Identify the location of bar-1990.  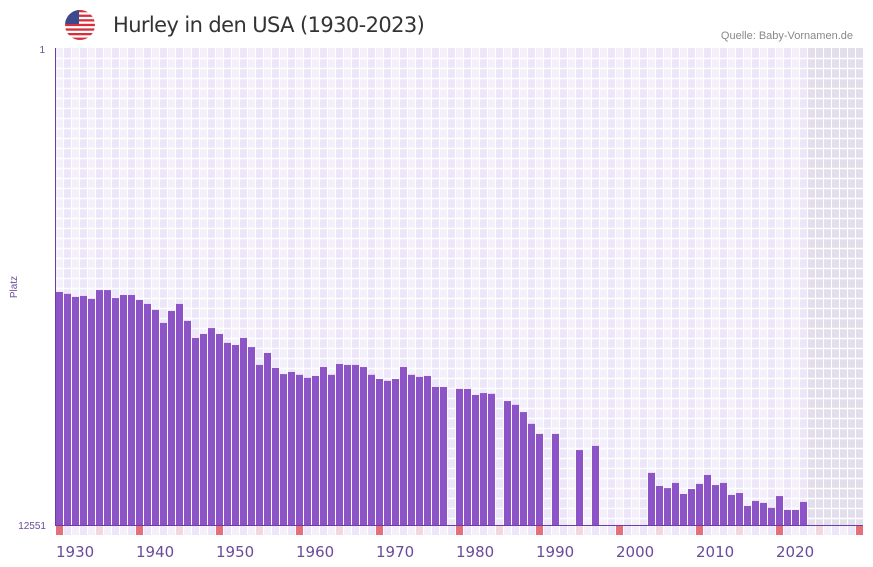
(539, 479).